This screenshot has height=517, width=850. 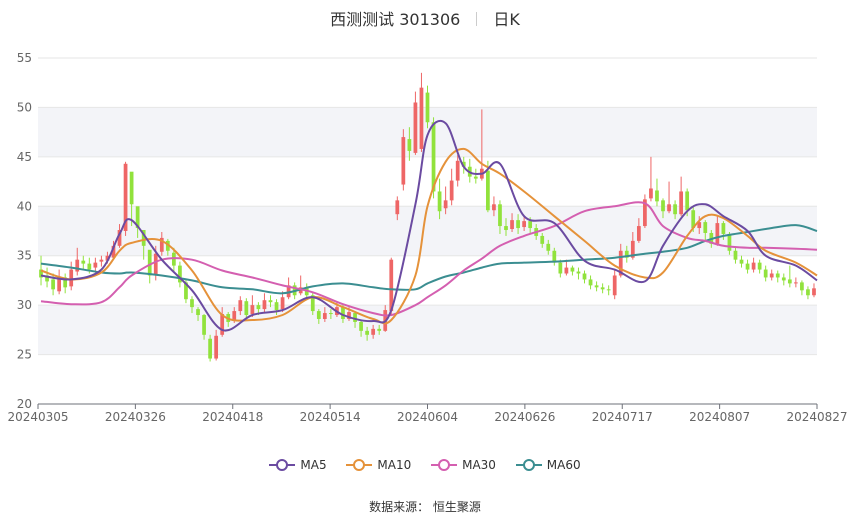 What do you see at coordinates (298, 465) in the screenshot?
I see `legend-ma5: MA5` at bounding box center [298, 465].